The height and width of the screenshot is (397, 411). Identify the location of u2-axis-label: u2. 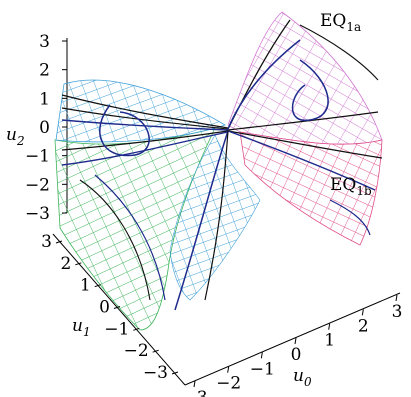
(15, 136).